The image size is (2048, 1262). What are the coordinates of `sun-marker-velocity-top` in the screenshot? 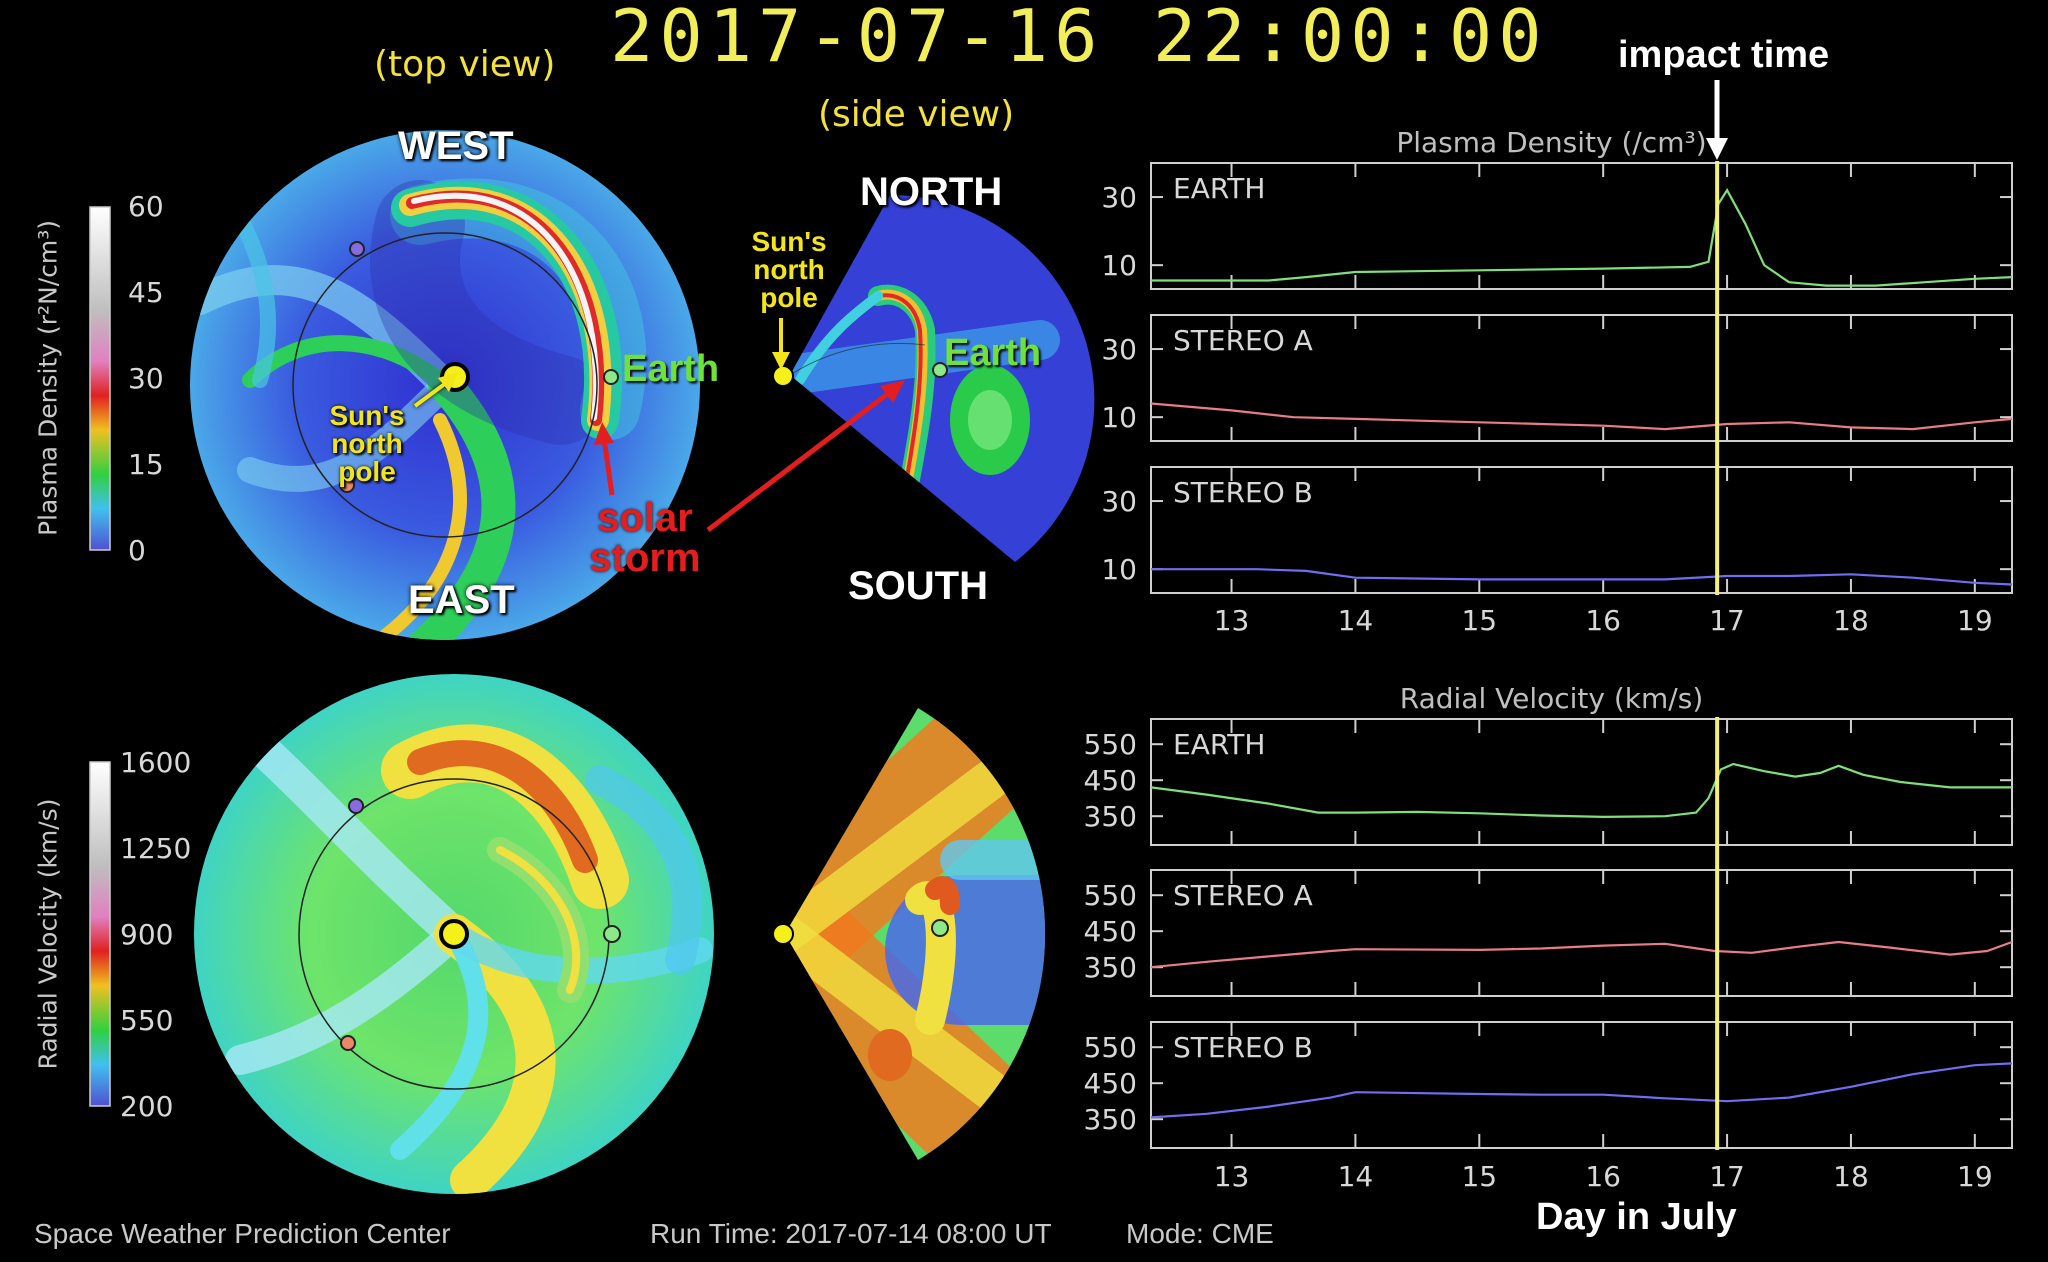 It's located at (454, 934).